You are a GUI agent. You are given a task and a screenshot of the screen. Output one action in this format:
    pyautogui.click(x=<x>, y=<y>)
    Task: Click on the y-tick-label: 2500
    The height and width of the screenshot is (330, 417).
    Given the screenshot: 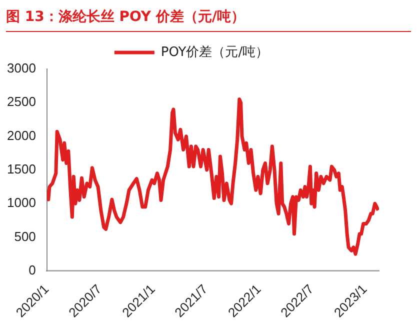 What is the action you would take?
    pyautogui.click(x=21, y=102)
    